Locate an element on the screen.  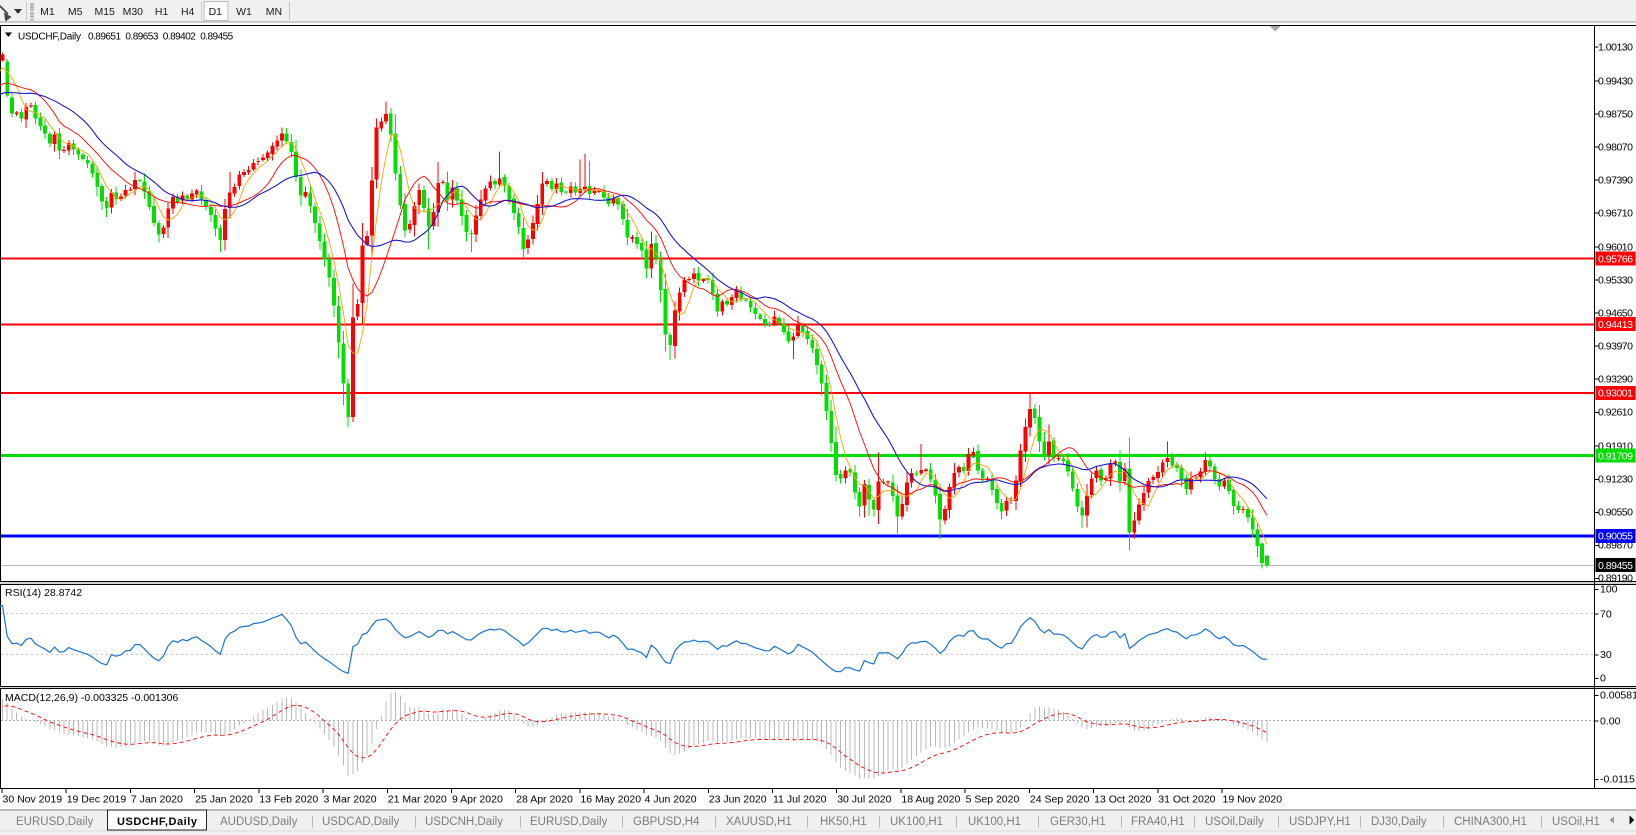
svg-text: W1 is located at coordinates (244, 12).